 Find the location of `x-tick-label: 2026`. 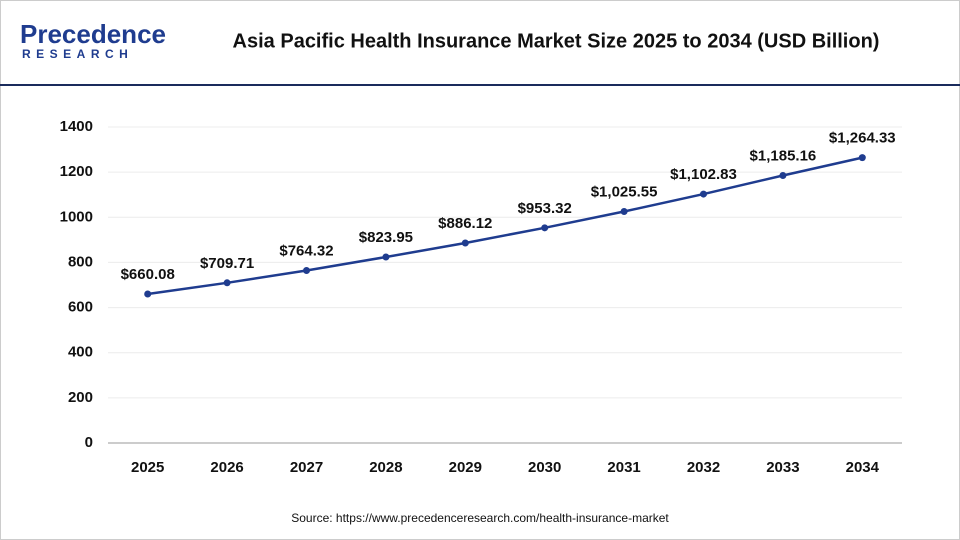

x-tick-label: 2026 is located at coordinates (226, 467).